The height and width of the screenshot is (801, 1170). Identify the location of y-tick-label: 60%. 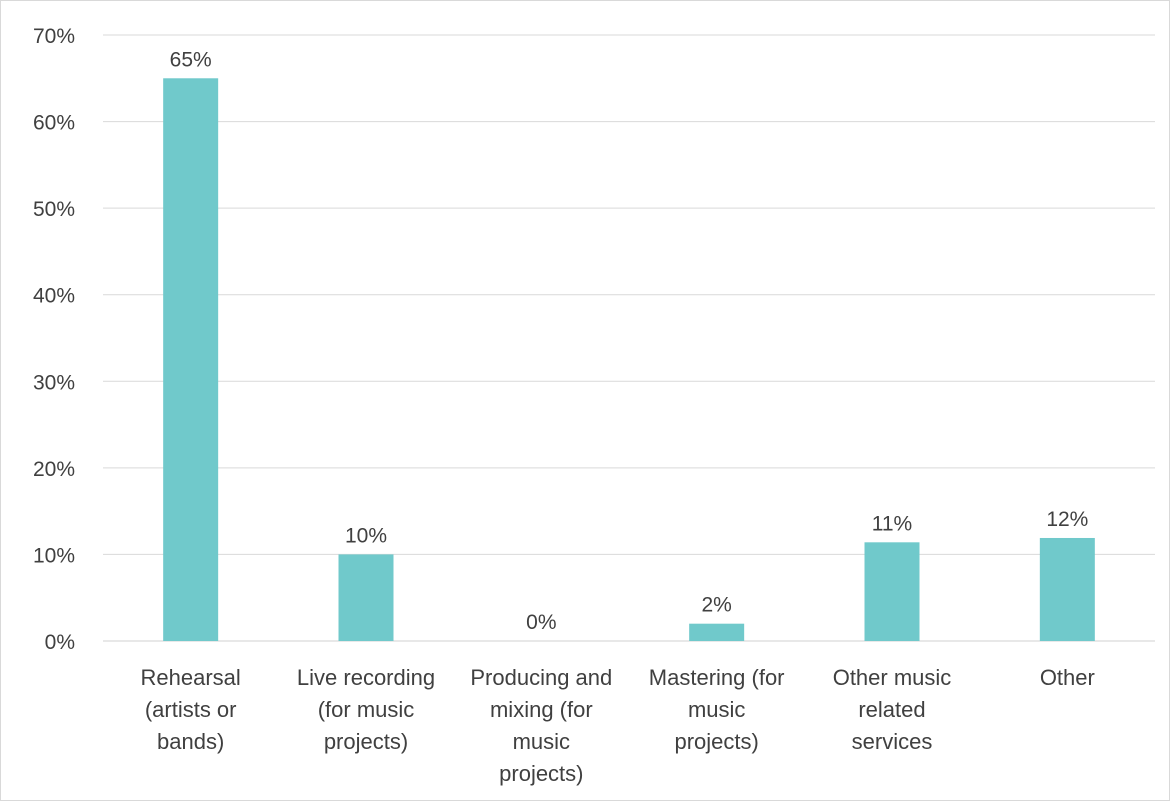
(54, 123).